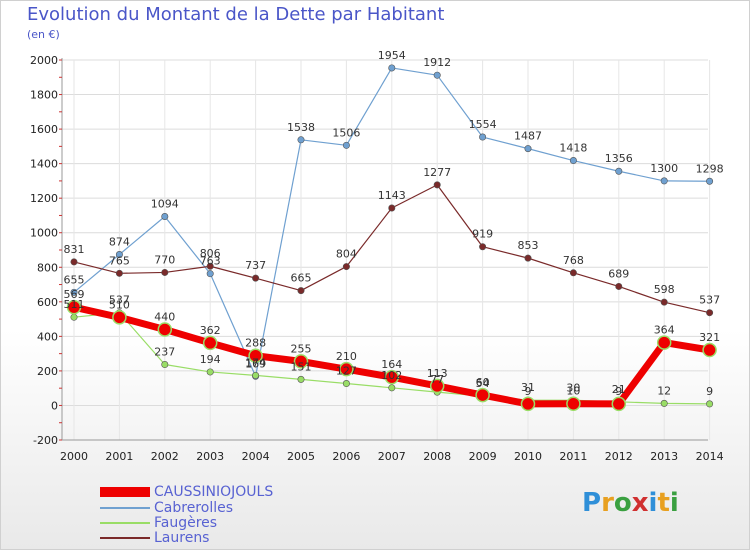 The width and height of the screenshot is (750, 550). I want to click on legend-label-laurens: Laurens, so click(182, 538).